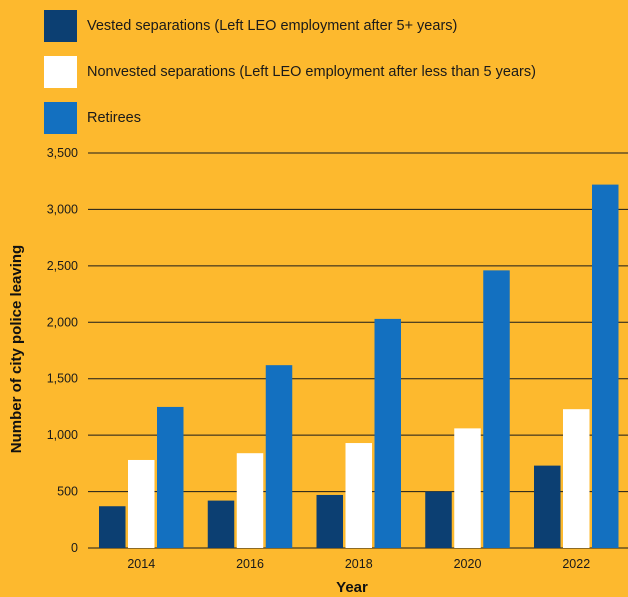 This screenshot has height=597, width=628. I want to click on y-tick-label: 2,500, so click(62, 266).